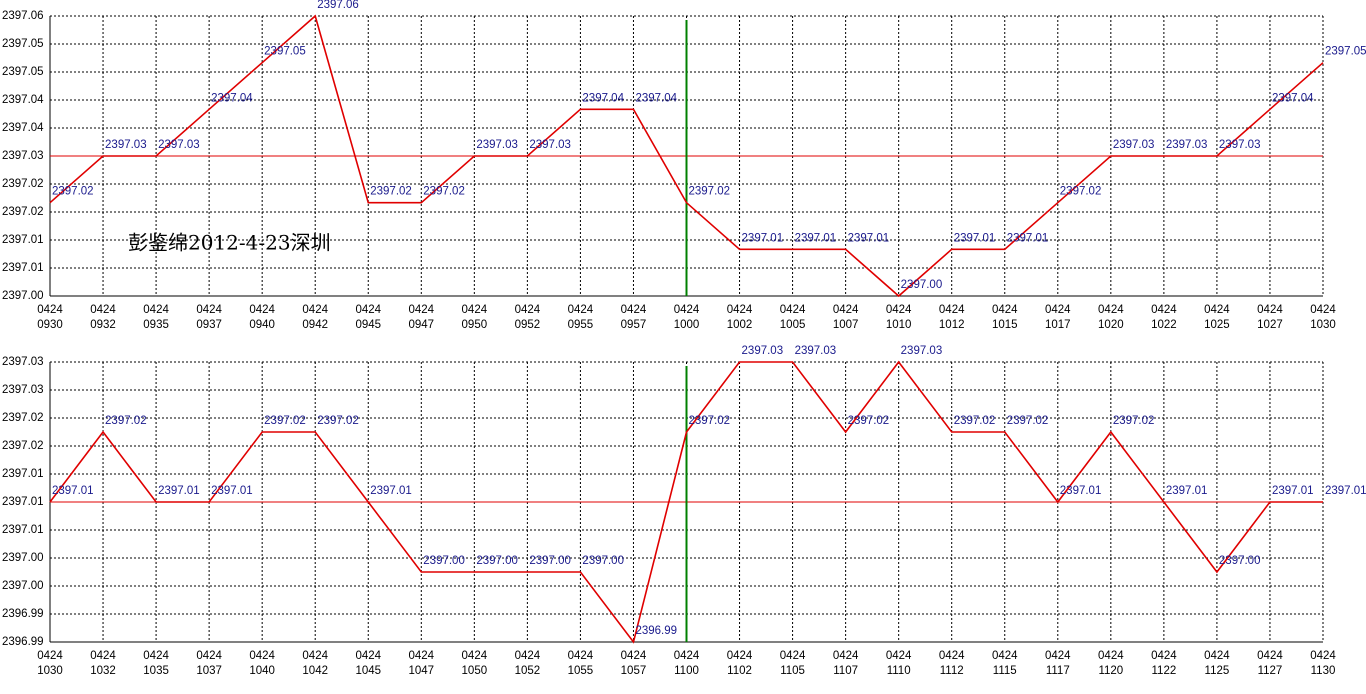  What do you see at coordinates (338, 5) in the screenshot?
I see `data-label: 2397.06` at bounding box center [338, 5].